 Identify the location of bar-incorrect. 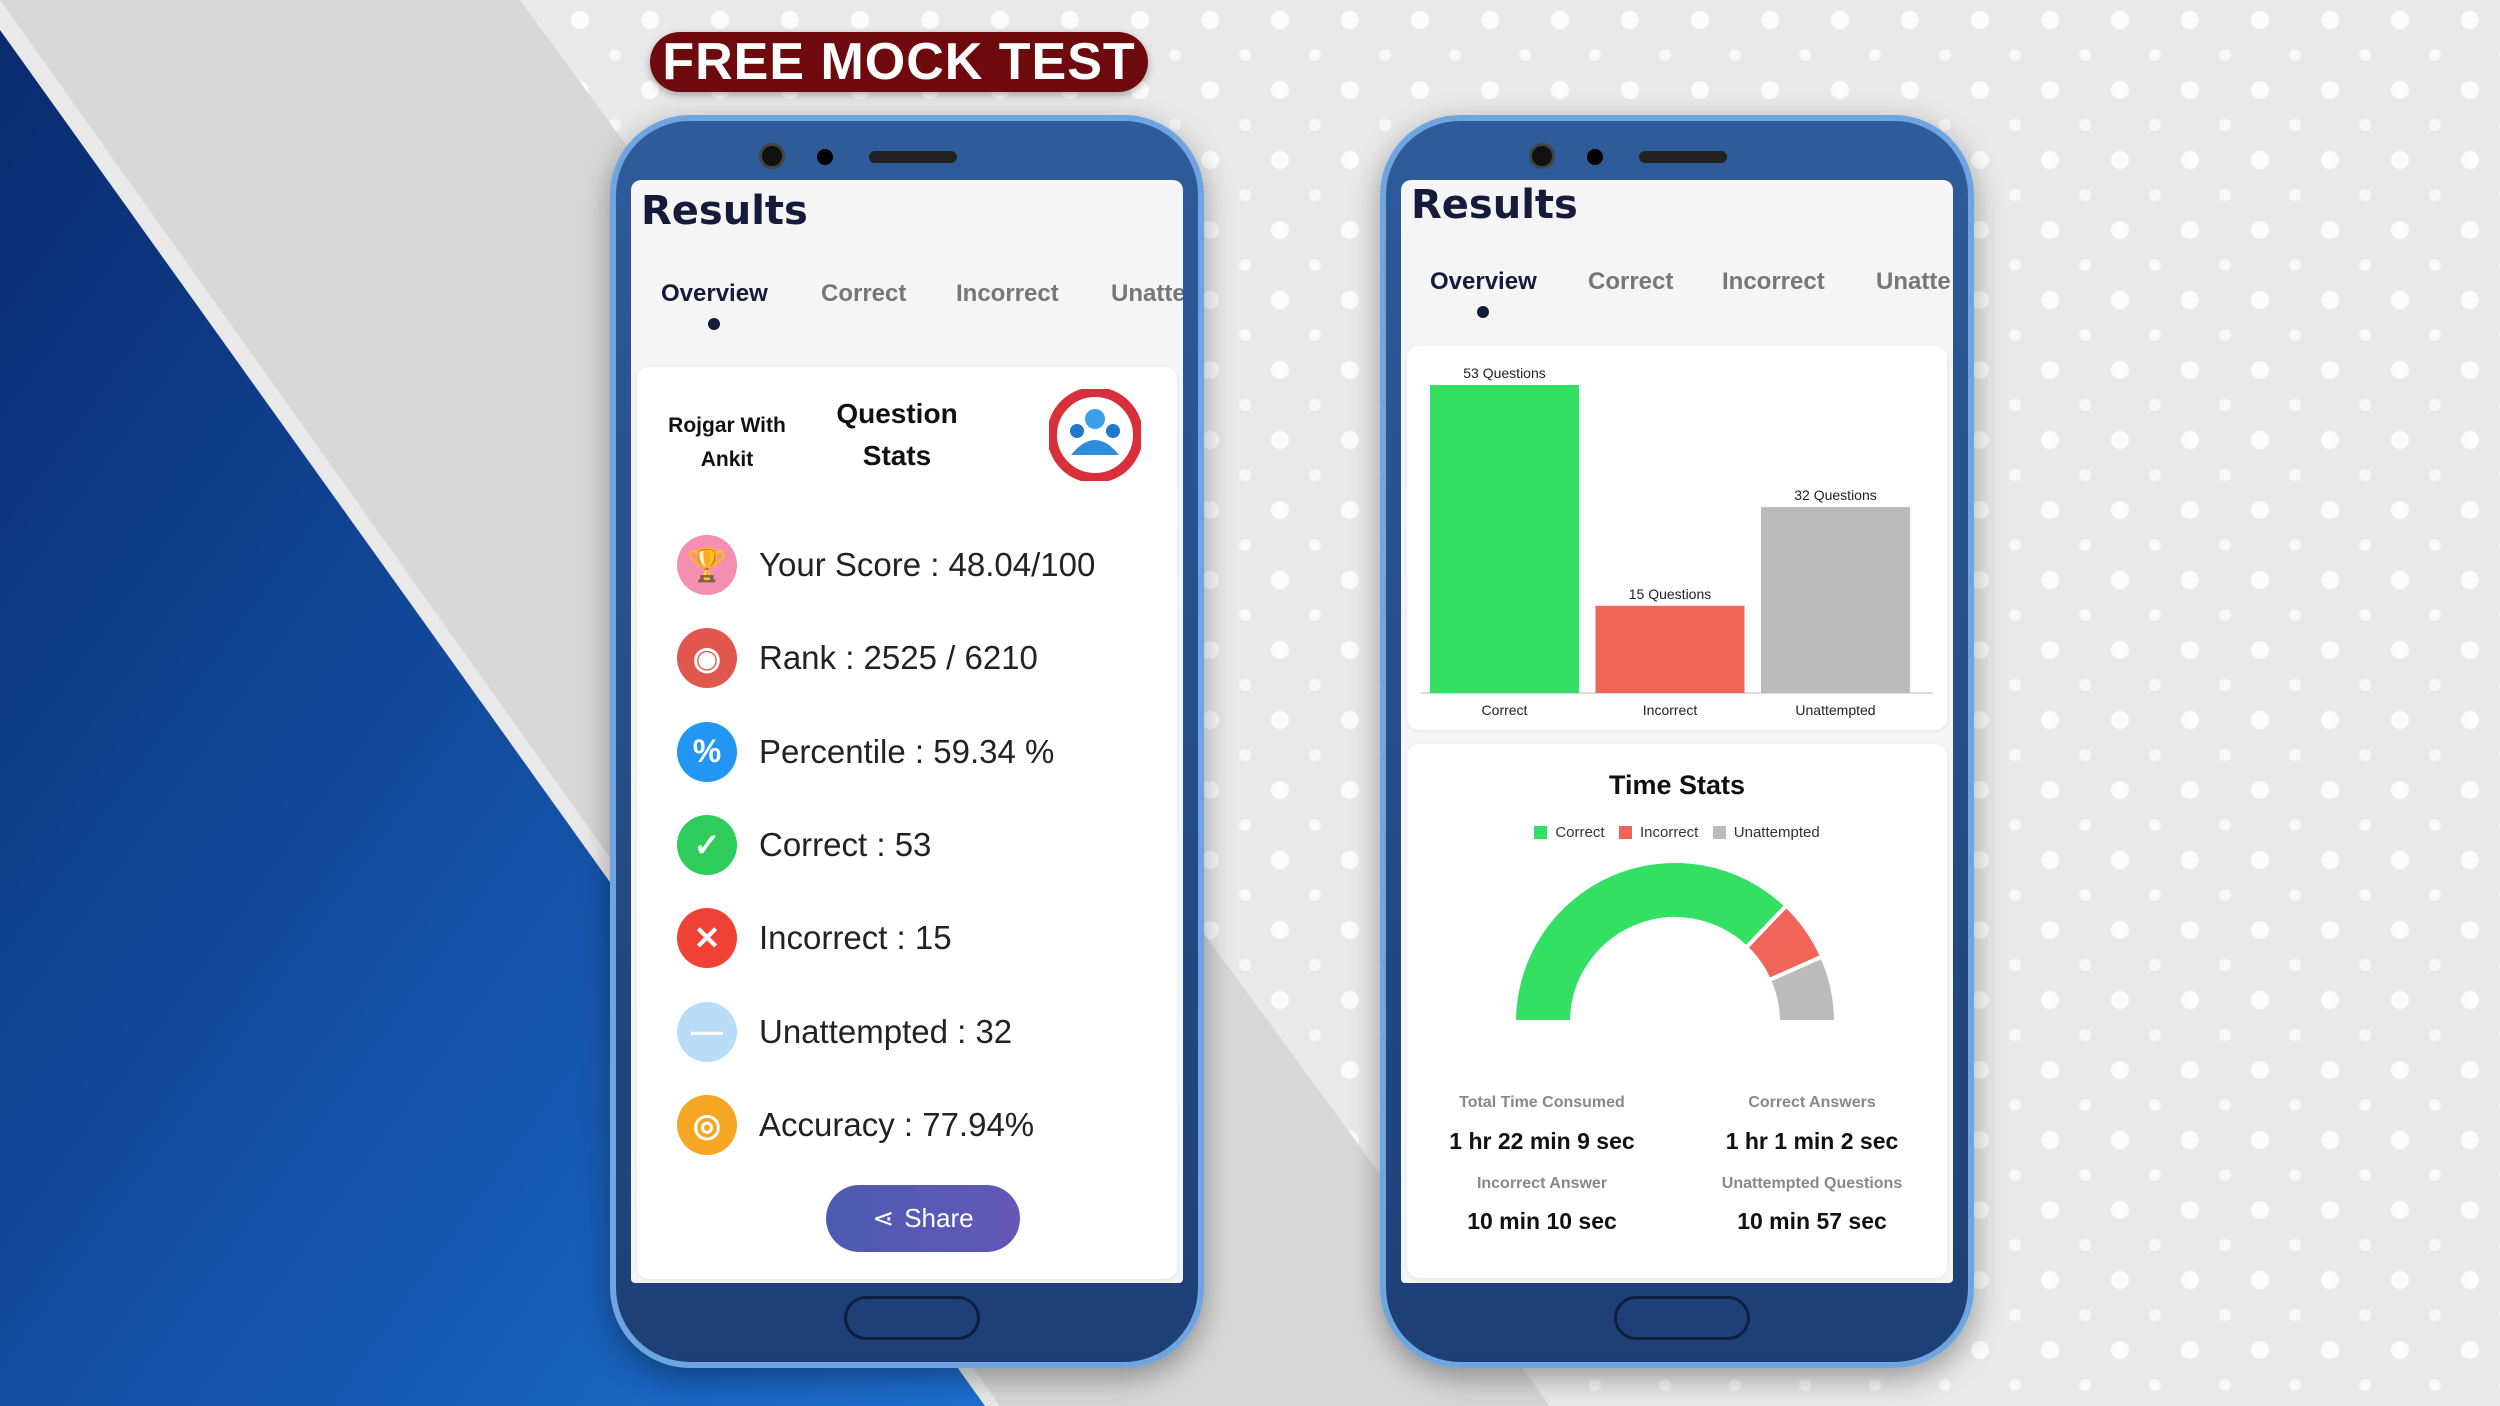
(1670, 649).